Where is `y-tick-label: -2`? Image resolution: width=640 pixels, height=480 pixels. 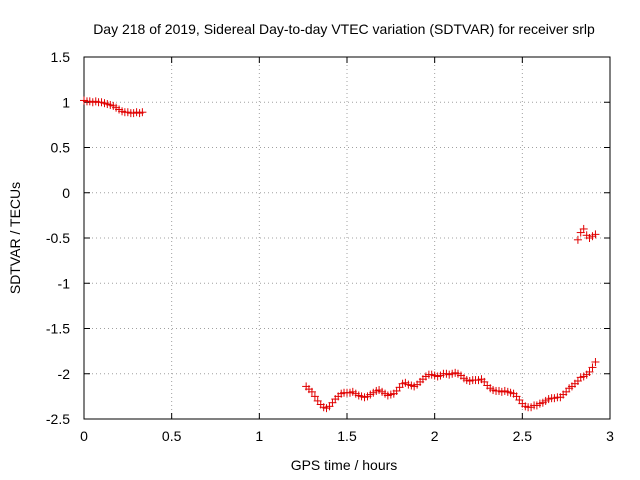
y-tick-label: -2 is located at coordinates (64, 374).